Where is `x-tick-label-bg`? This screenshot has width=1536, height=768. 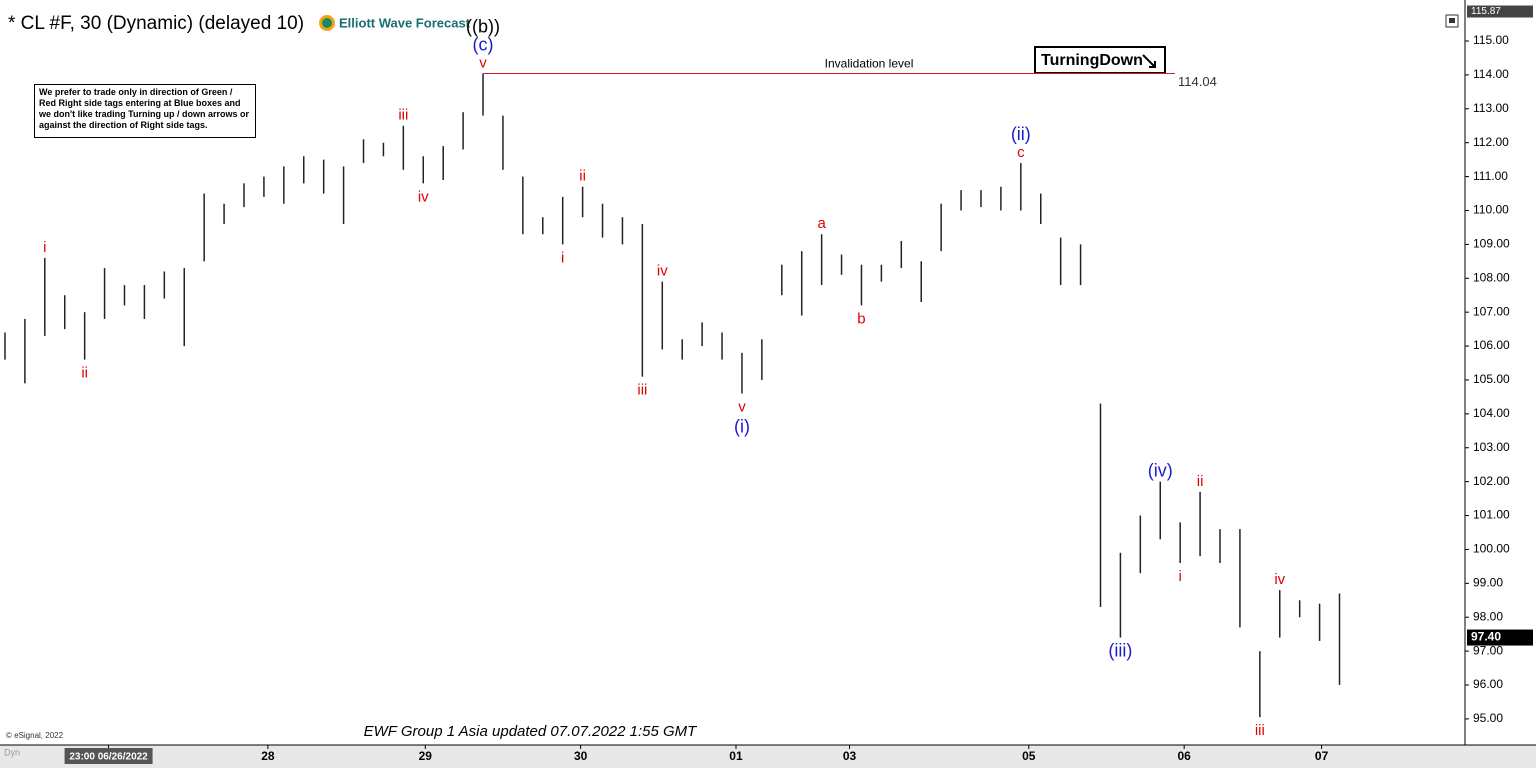 x-tick-label-bg is located at coordinates (108, 756).